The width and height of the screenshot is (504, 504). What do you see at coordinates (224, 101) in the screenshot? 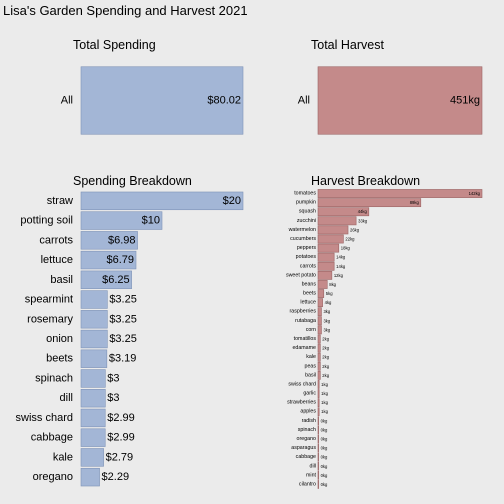
I see `value-label: $80.02` at bounding box center [224, 101].